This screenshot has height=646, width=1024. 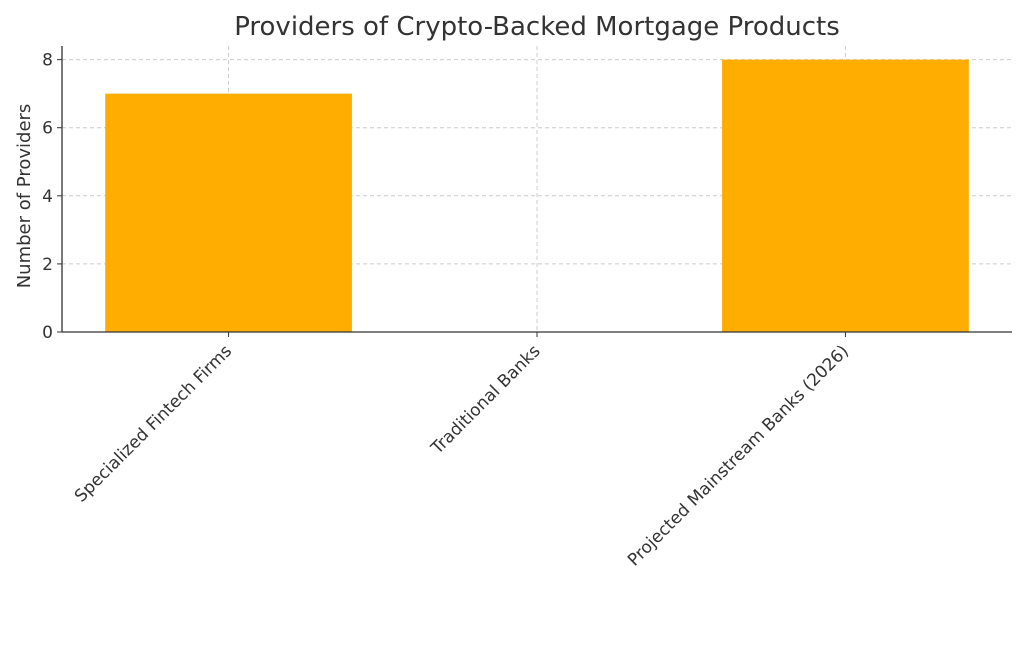 What do you see at coordinates (47, 197) in the screenshot?
I see `y-tick-label: 4` at bounding box center [47, 197].